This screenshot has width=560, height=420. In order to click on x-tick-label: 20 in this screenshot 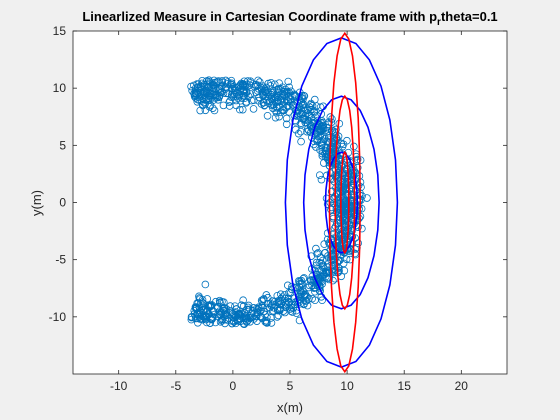, I will do `click(462, 386)`.